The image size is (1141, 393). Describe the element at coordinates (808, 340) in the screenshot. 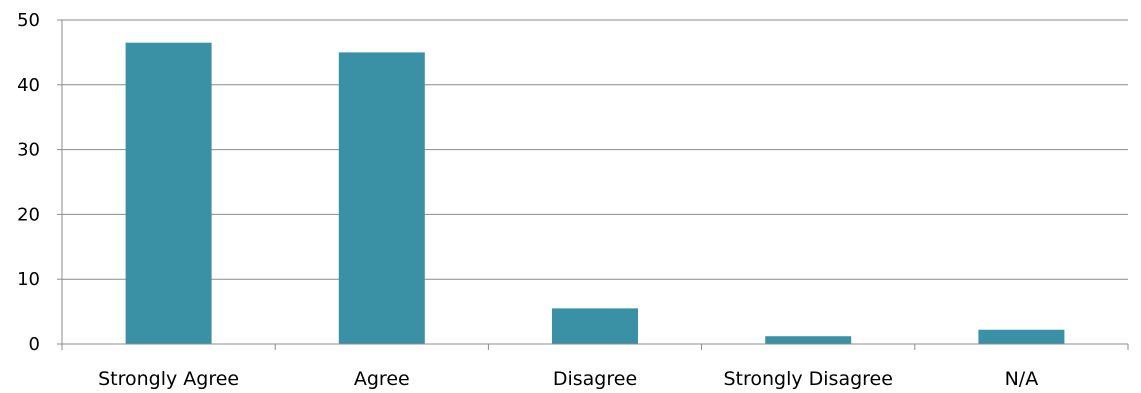

I see `bar-strongly-disagree` at that location.